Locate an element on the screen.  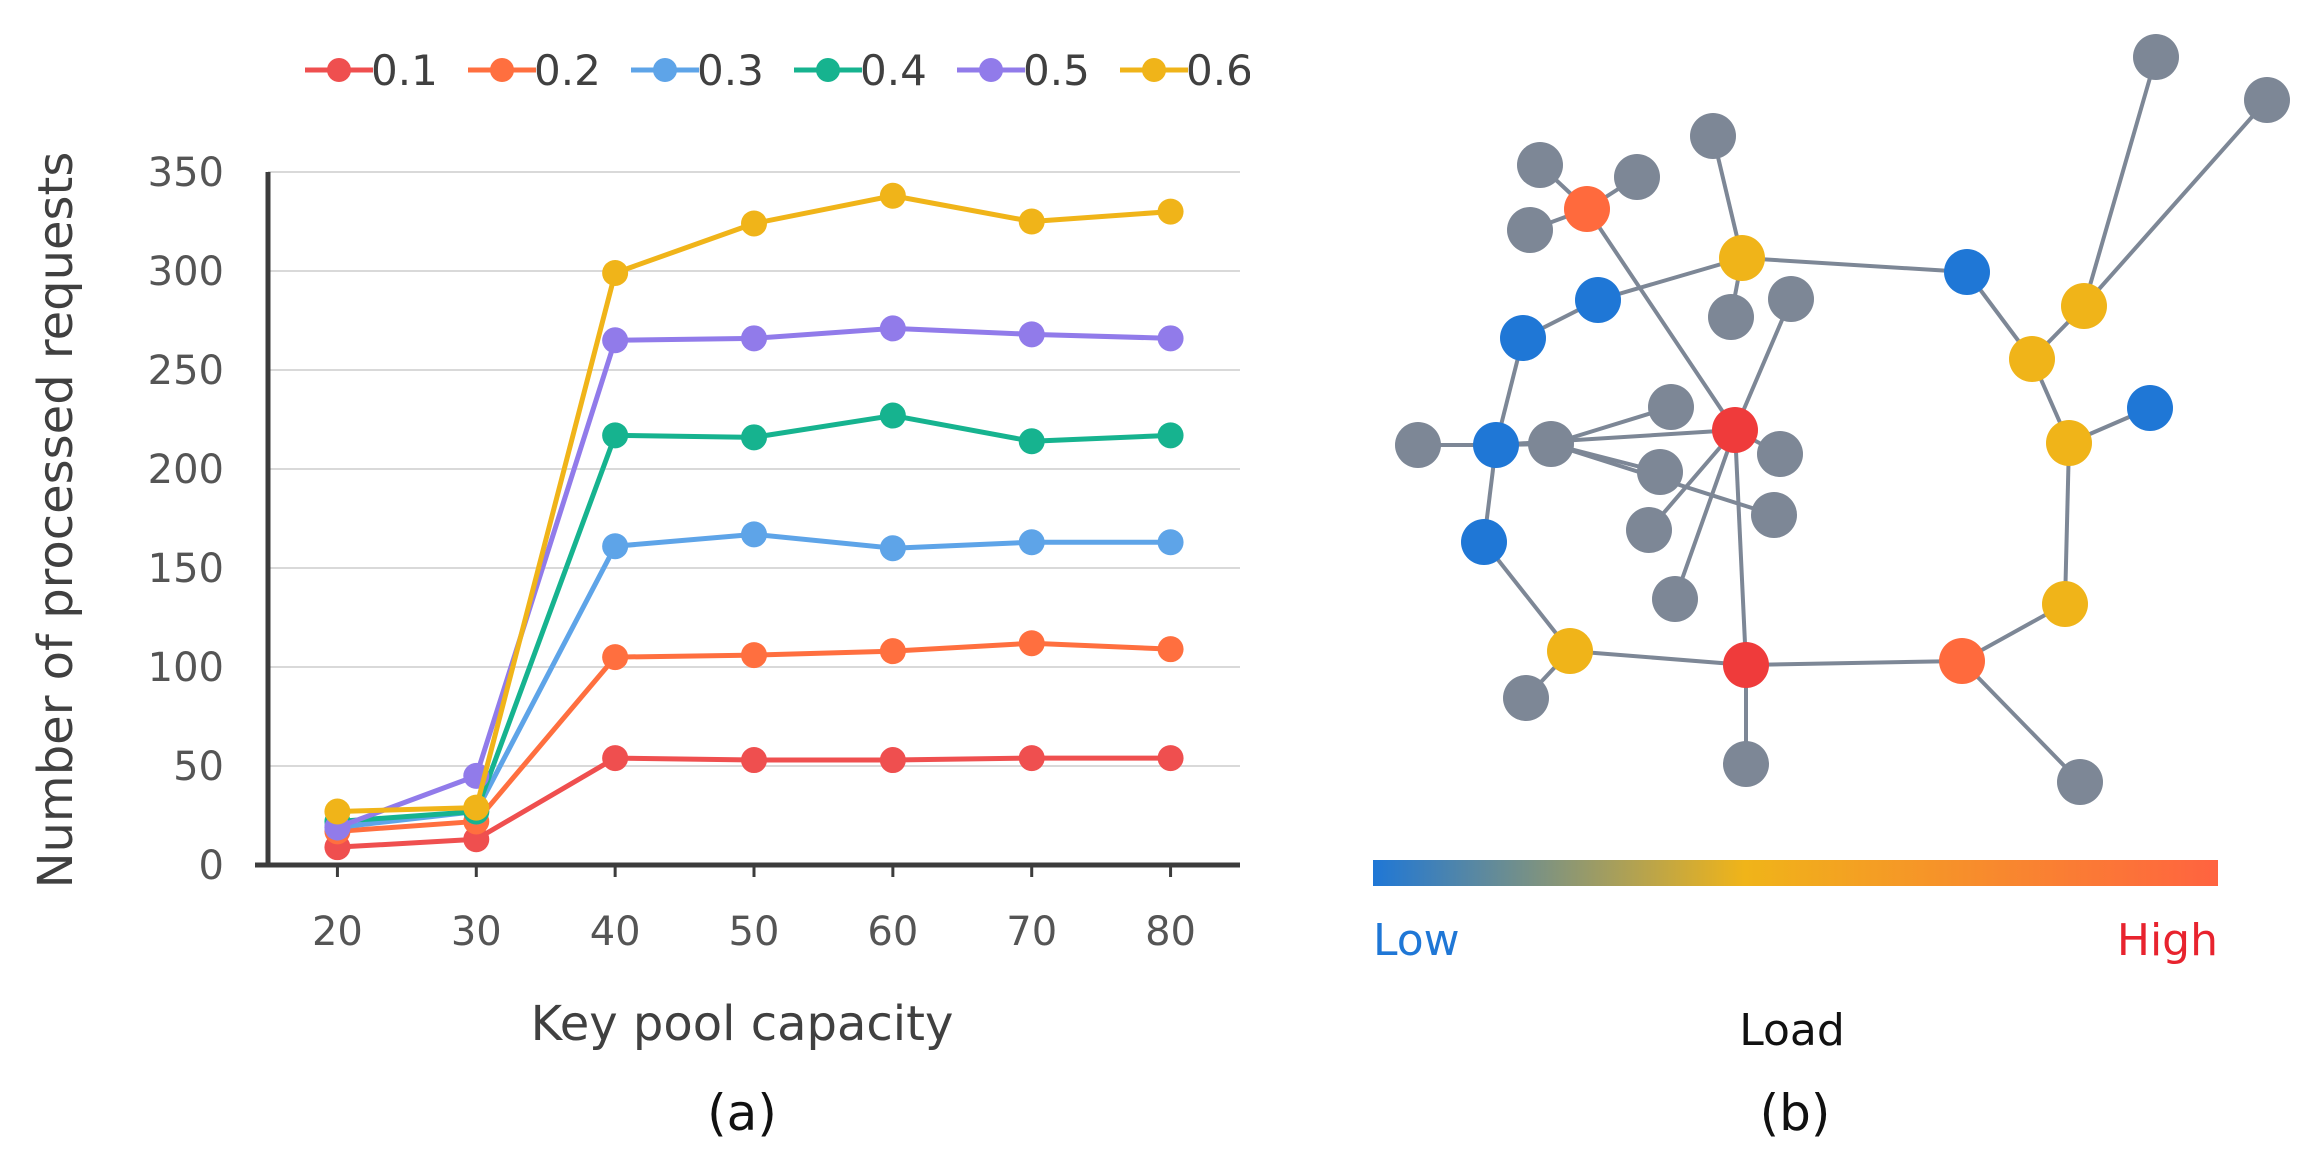
y-tick-label: 300 is located at coordinates (186, 272).